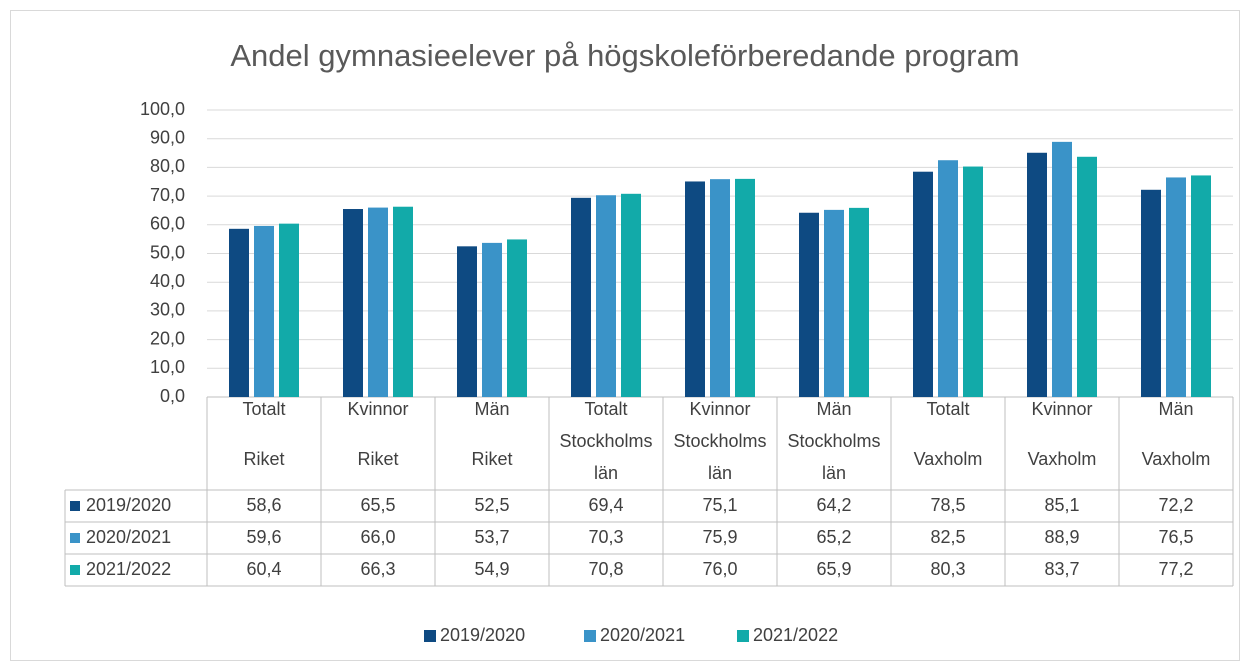 The height and width of the screenshot is (665, 1249). Describe the element at coordinates (642, 635) in the screenshot. I see `legend-label: 2020/2021` at that location.